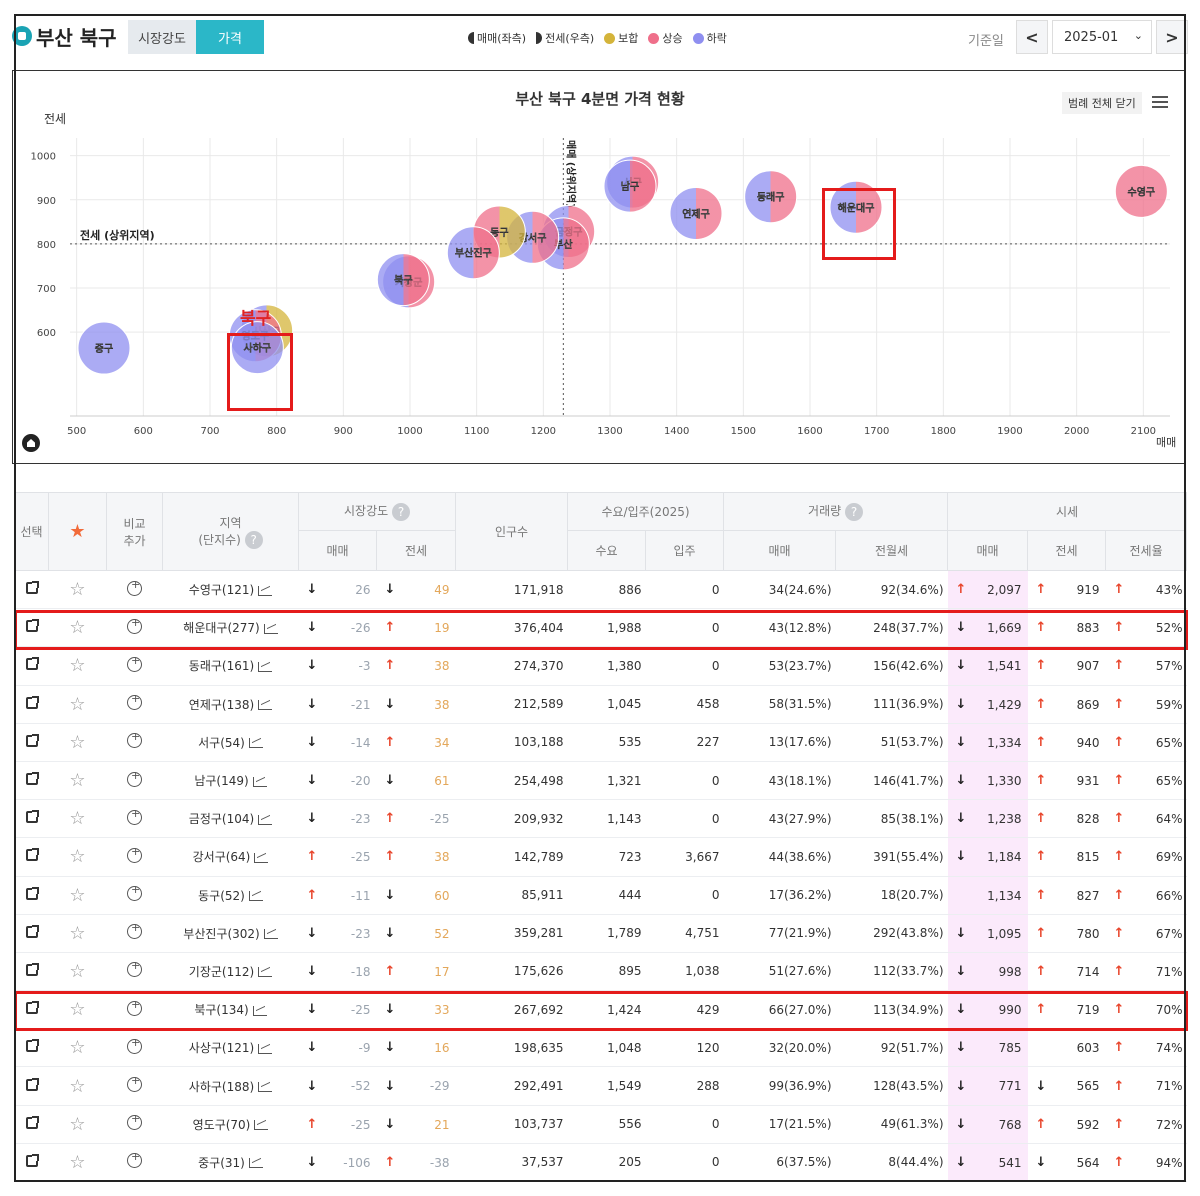 Image resolution: width=1200 pixels, height=1196 pixels. What do you see at coordinates (230, 1124) in the screenshot?
I see `region-cell: 영도구(70)` at bounding box center [230, 1124].